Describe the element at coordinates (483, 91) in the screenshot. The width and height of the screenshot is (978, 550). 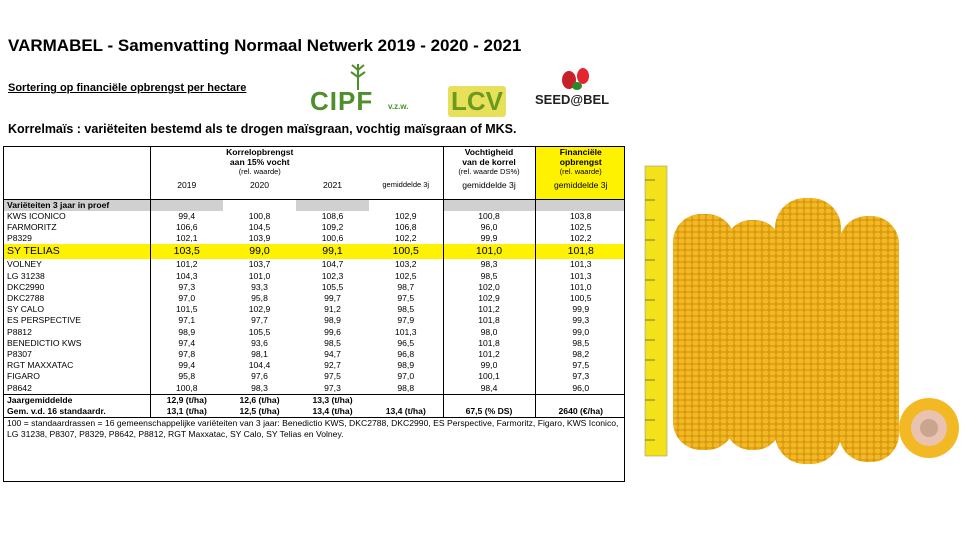
I see `lcv-logo: LCV` at that location.